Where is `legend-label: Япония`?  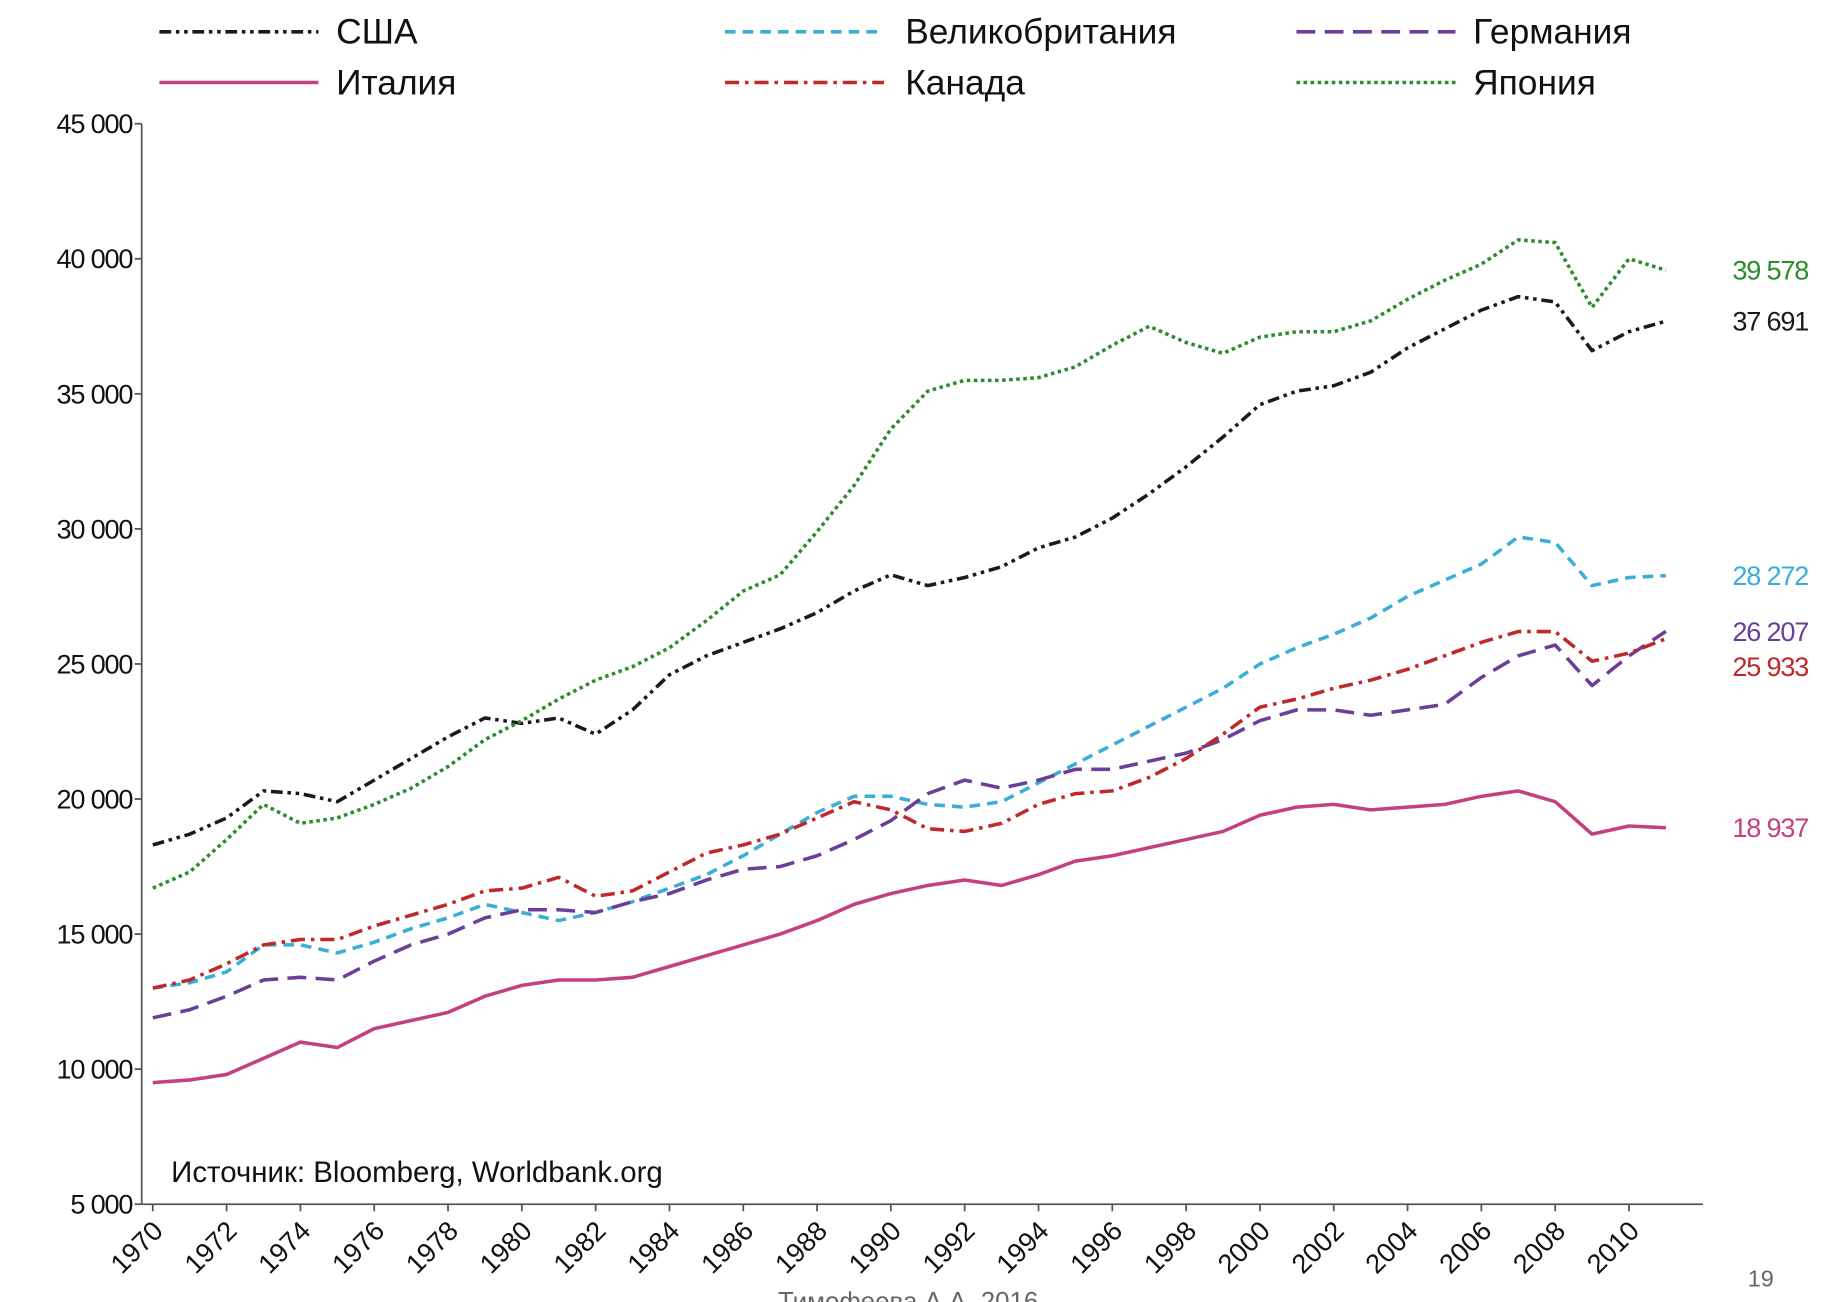
legend-label: Япония is located at coordinates (1534, 82).